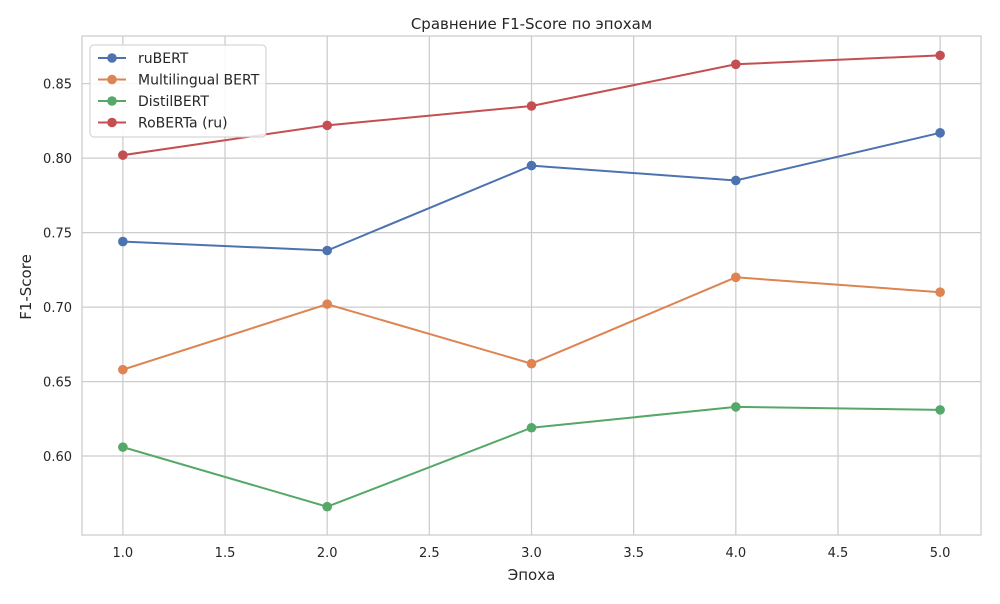  Describe the element at coordinates (633, 553) in the screenshot. I see `x-tick-label: 3.5` at that location.